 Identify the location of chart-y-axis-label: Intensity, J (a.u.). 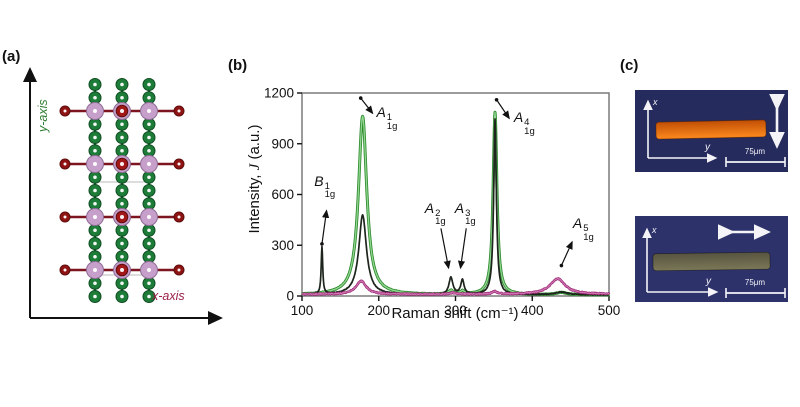
(255, 179).